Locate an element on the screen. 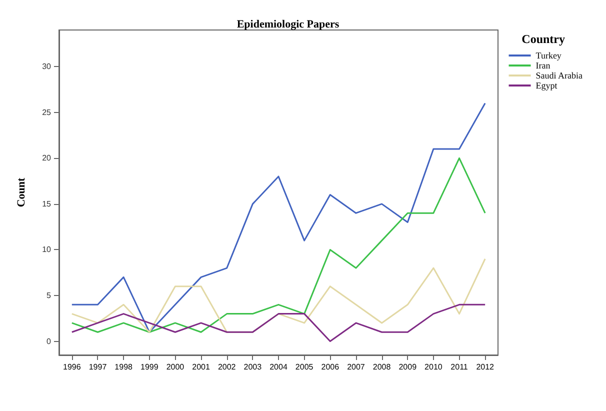 This screenshot has height=411, width=606. x-tick-label: 2008 is located at coordinates (382, 367).